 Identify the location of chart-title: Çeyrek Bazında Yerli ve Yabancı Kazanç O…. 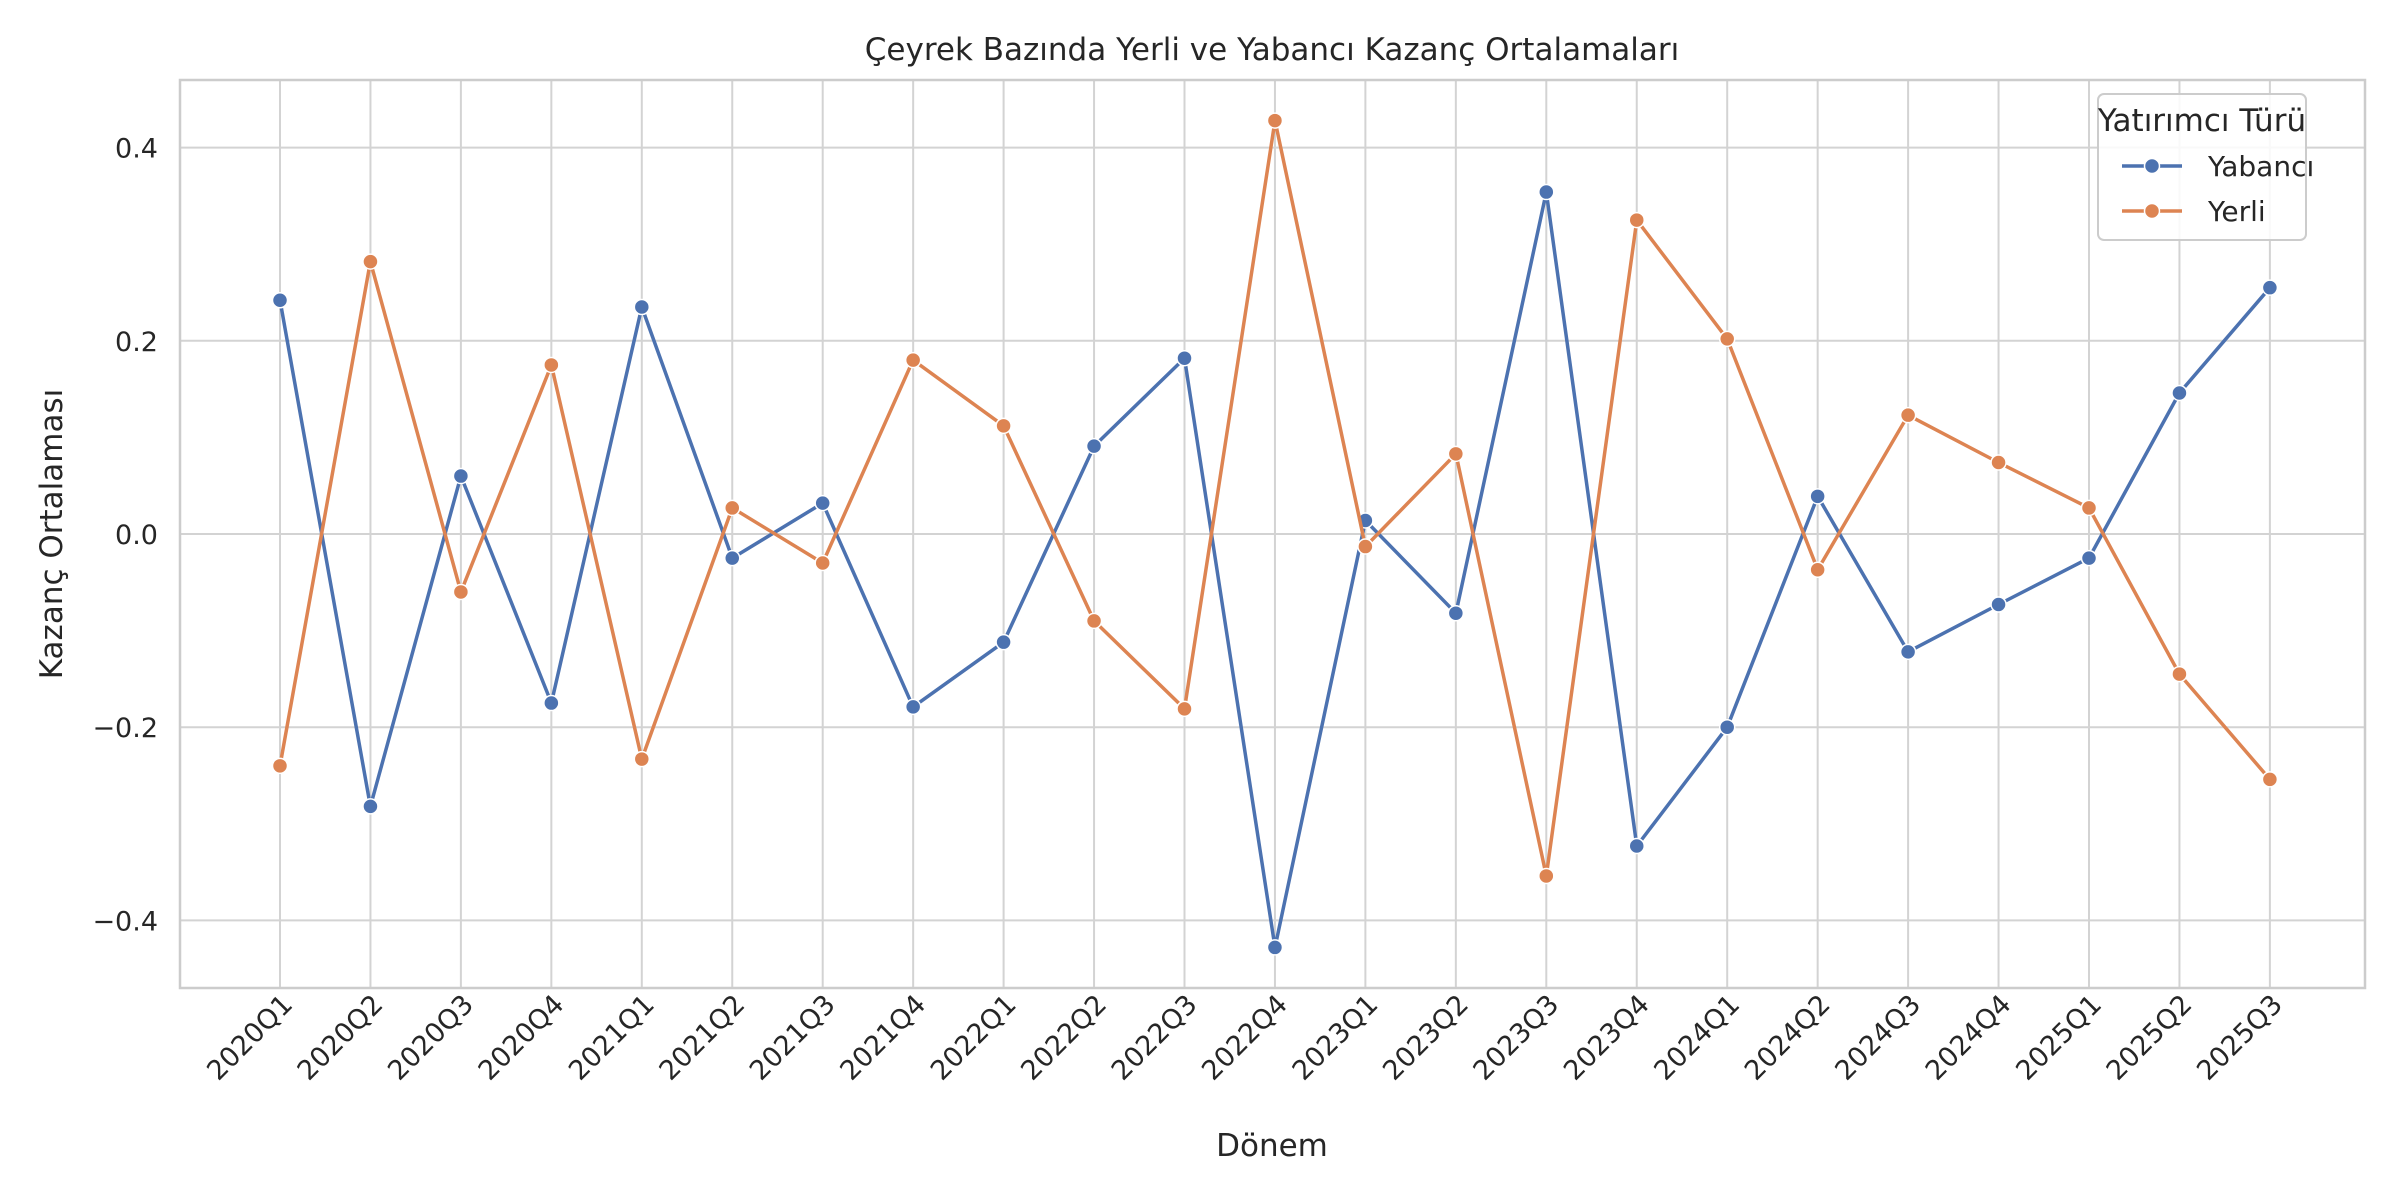
(1272, 50).